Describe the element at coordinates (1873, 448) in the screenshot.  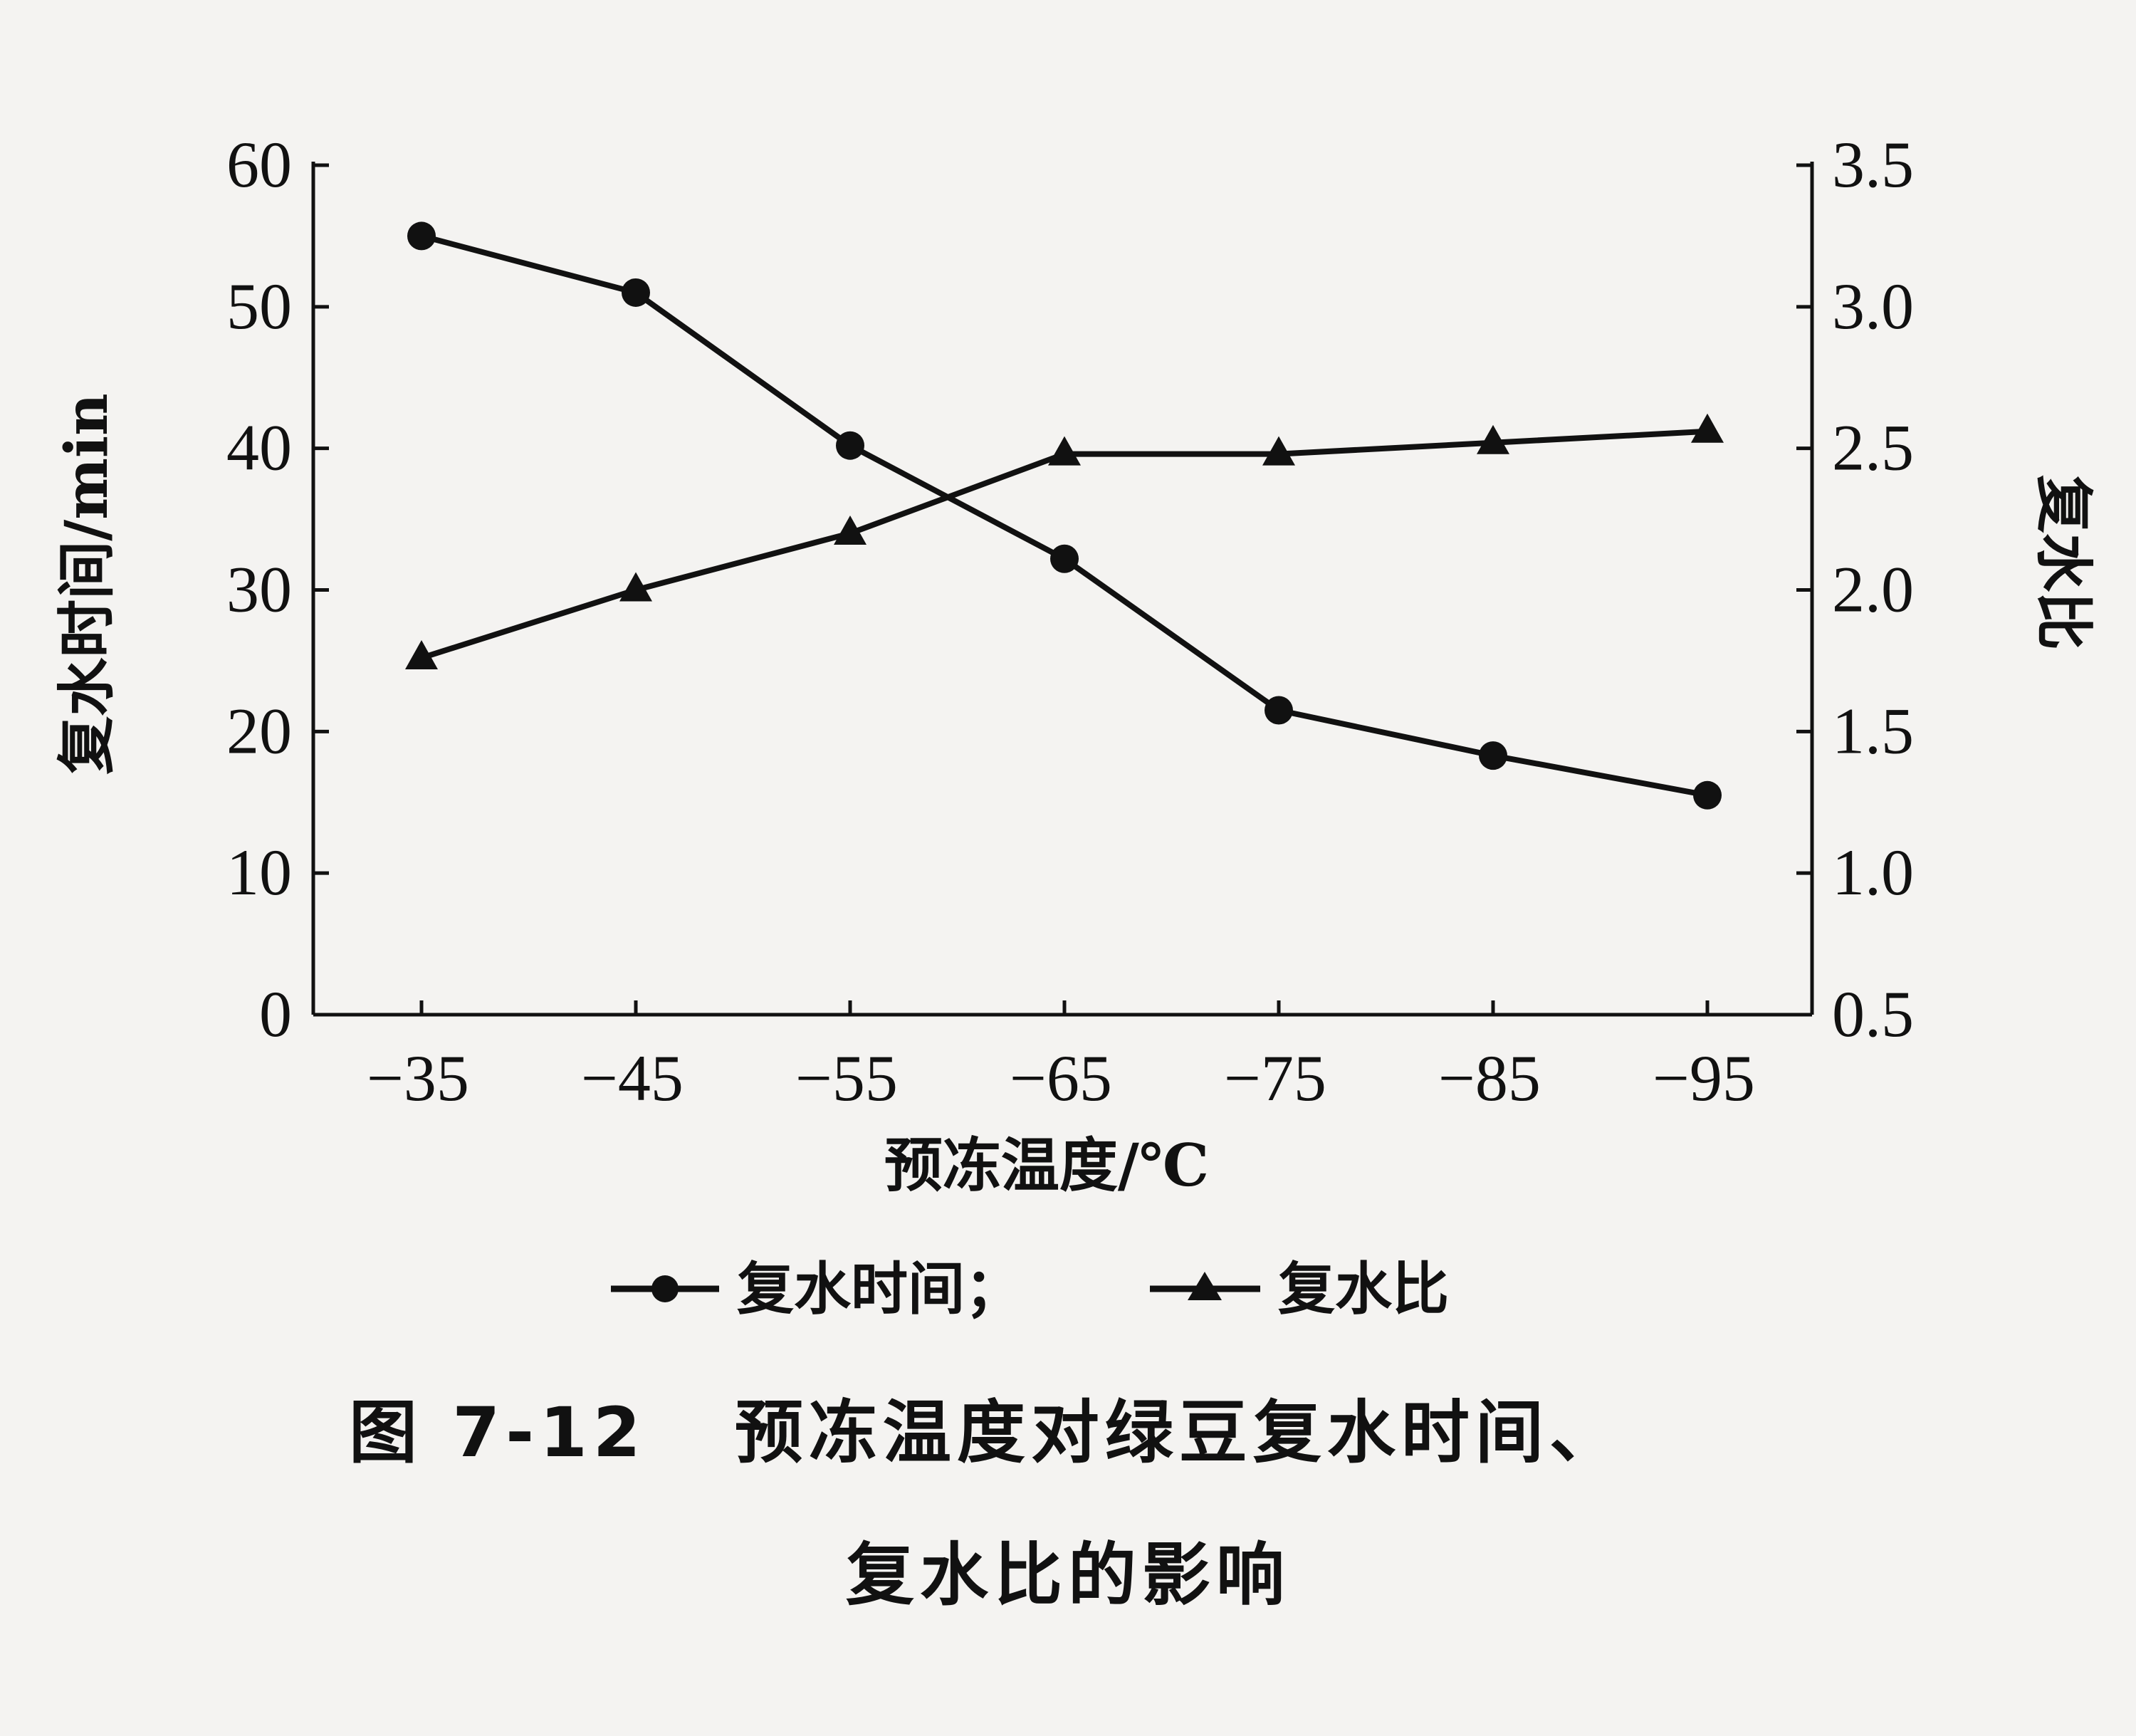
I see `y2-tick-label: 2.5` at that location.